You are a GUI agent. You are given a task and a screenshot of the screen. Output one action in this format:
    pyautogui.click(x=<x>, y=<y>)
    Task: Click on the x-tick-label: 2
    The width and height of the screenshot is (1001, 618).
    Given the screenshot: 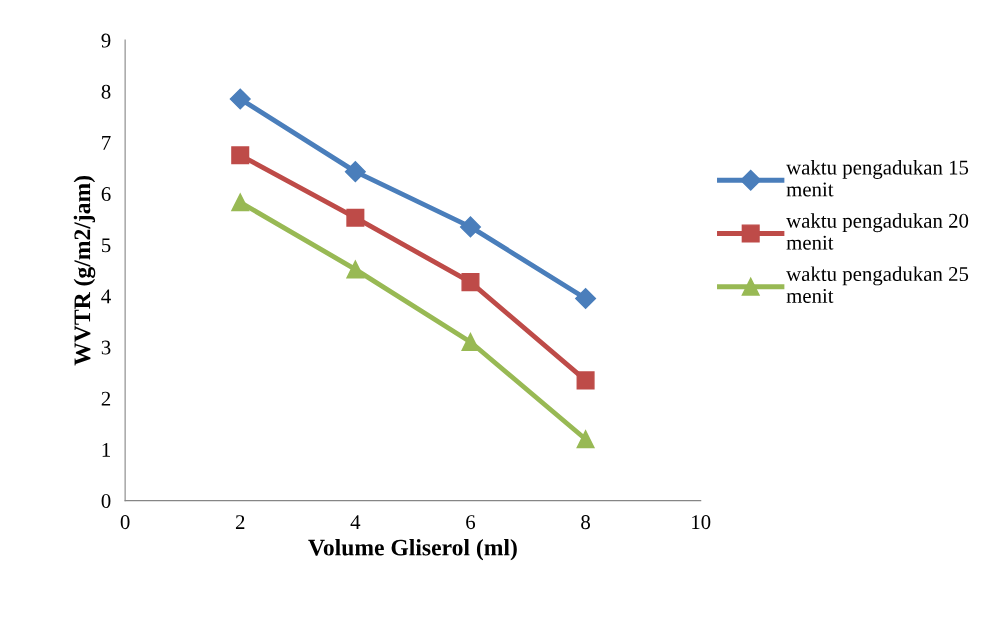 What is the action you would take?
    pyautogui.click(x=240, y=522)
    